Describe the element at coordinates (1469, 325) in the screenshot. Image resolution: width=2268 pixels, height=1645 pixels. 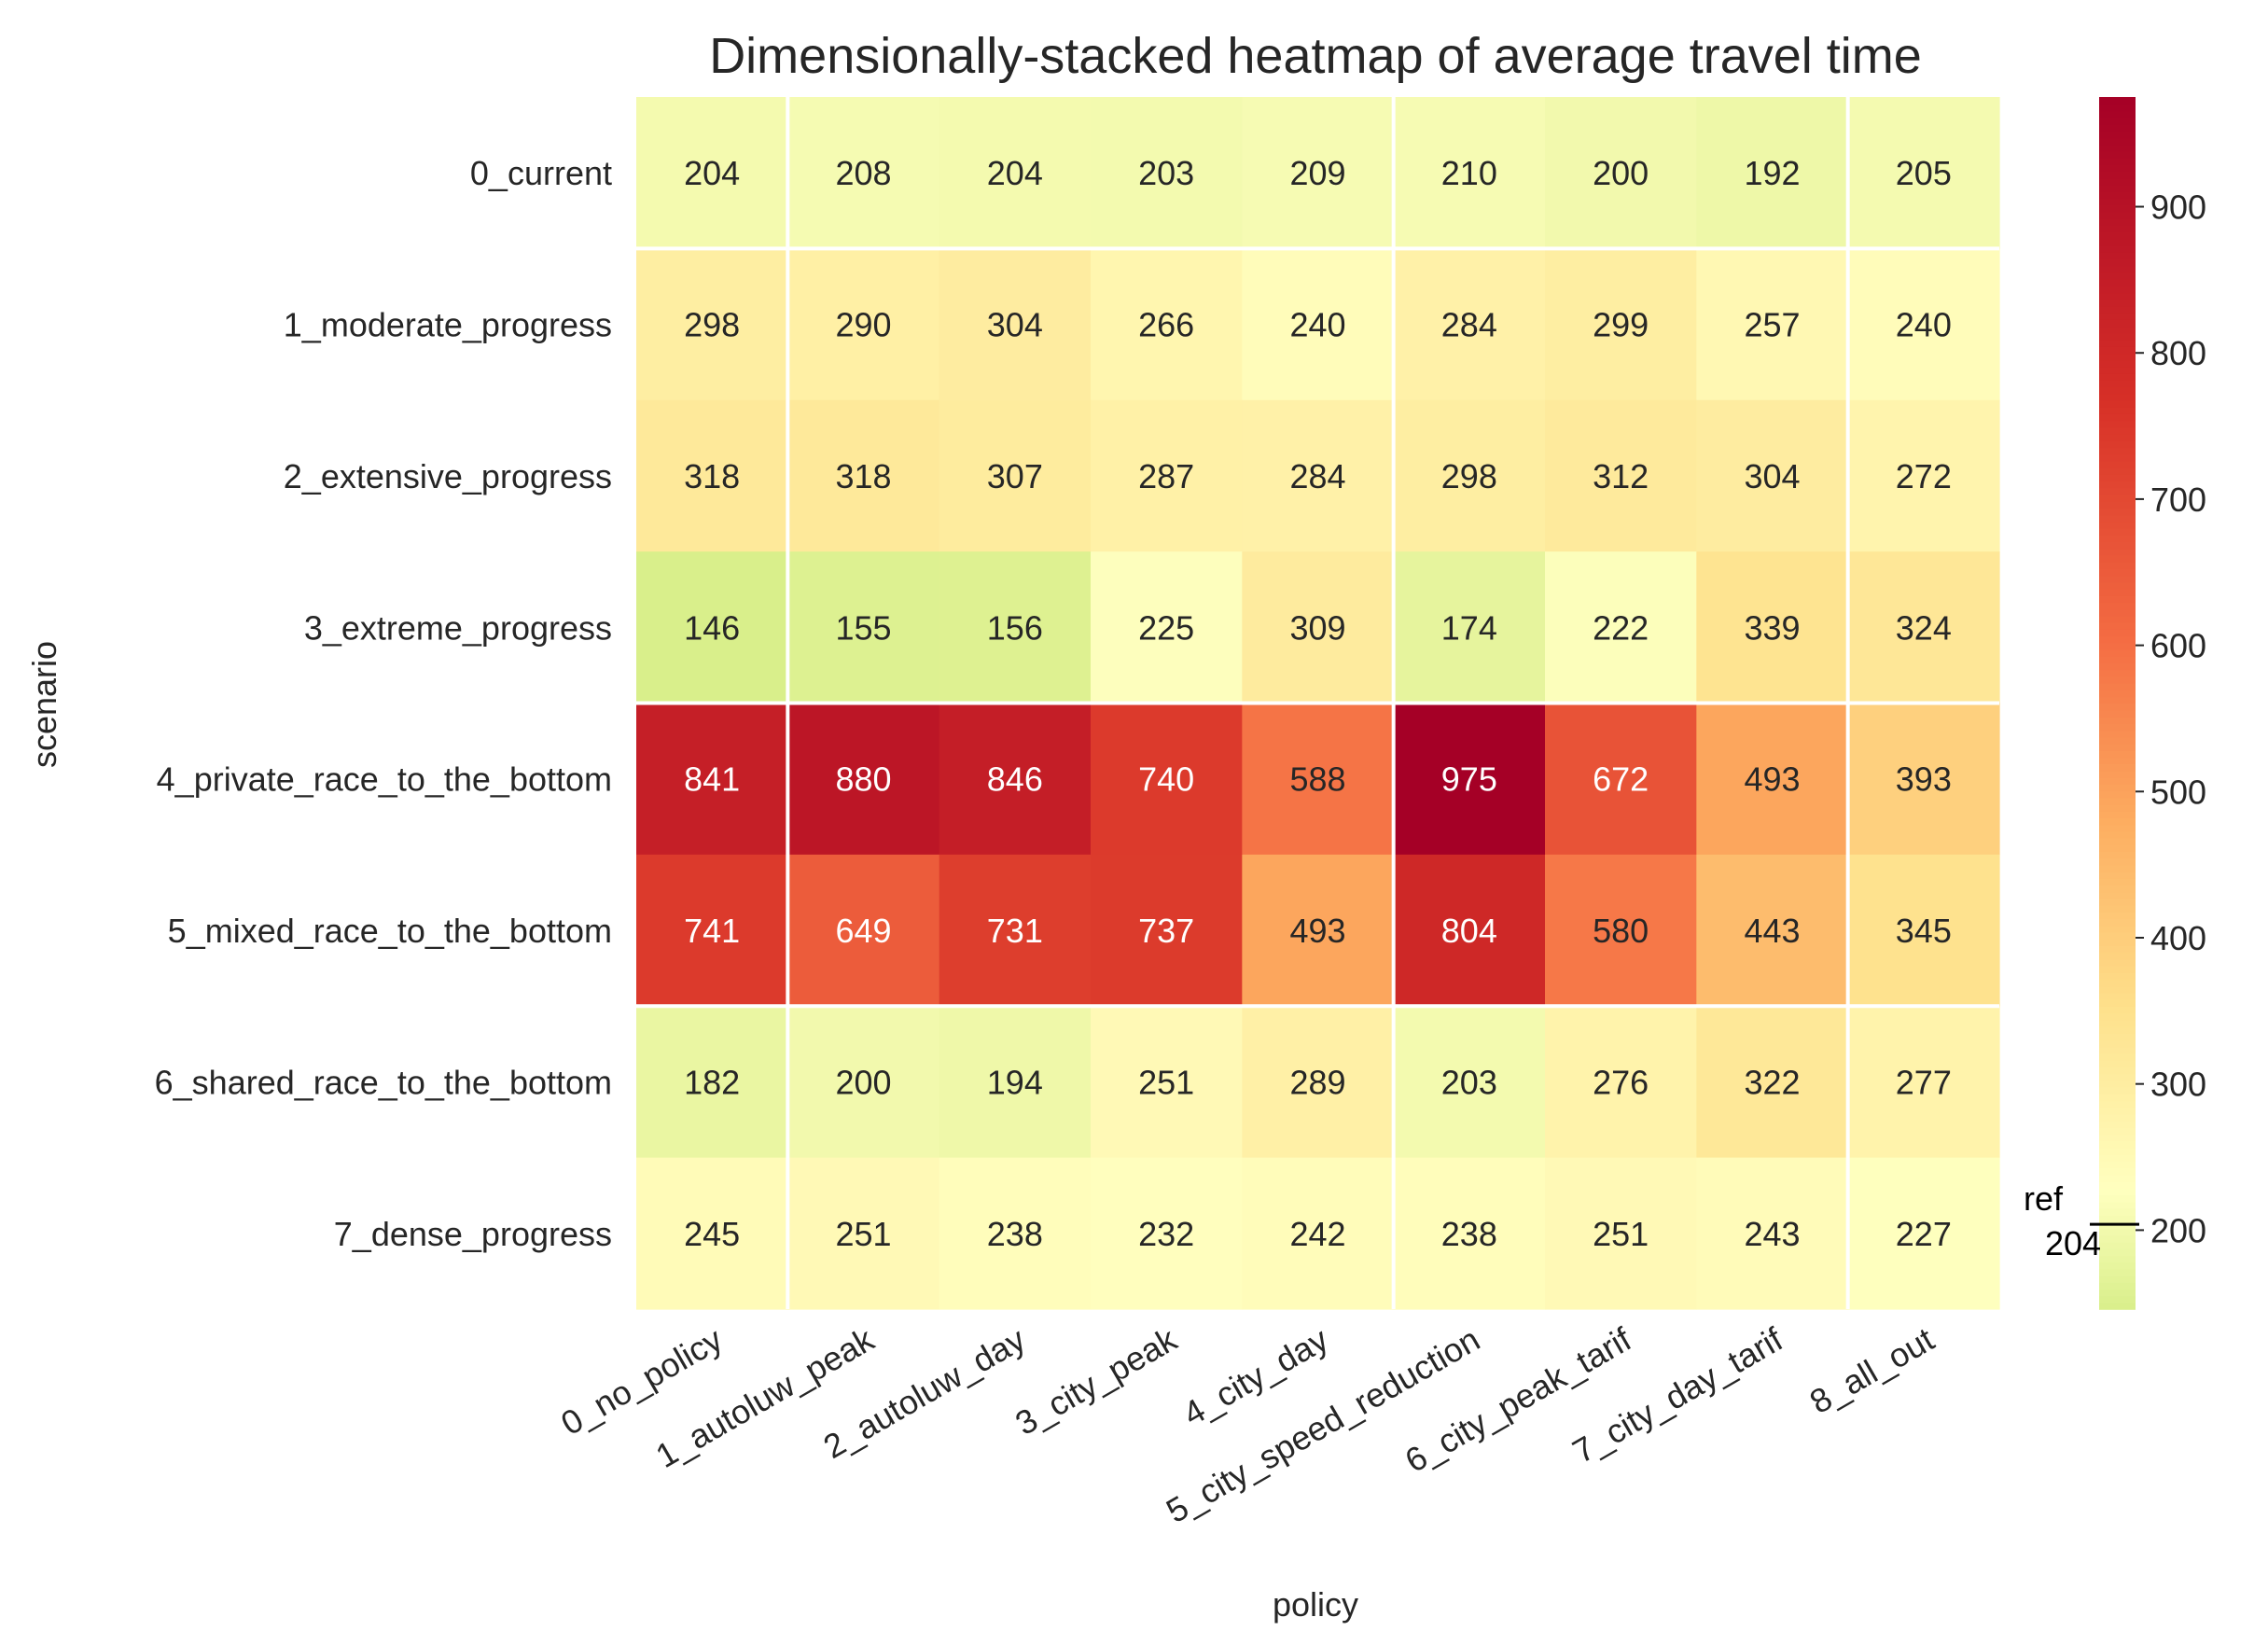
I see `cell-value-label: 284` at that location.